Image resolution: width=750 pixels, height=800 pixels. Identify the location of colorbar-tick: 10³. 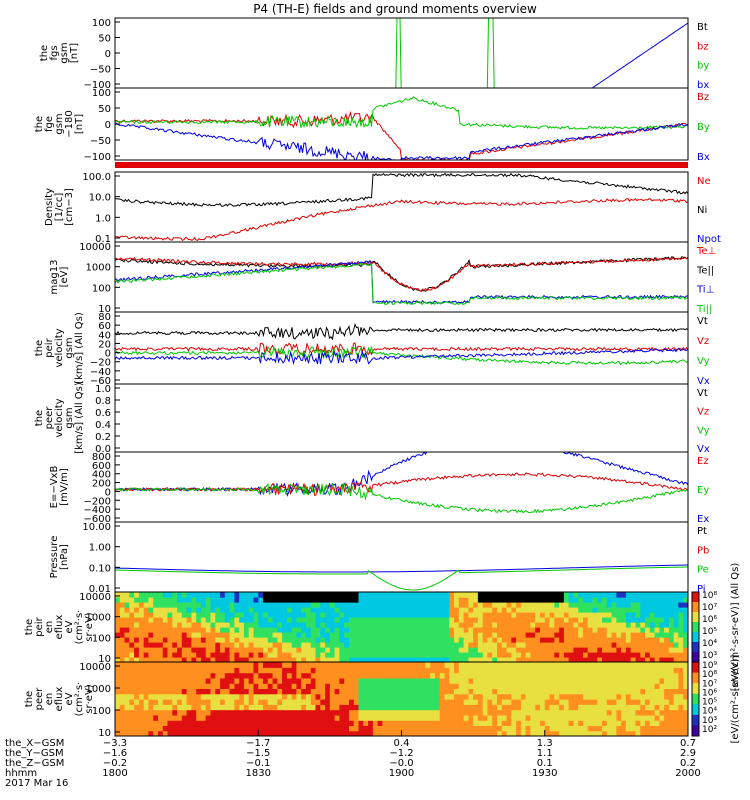
(709, 656).